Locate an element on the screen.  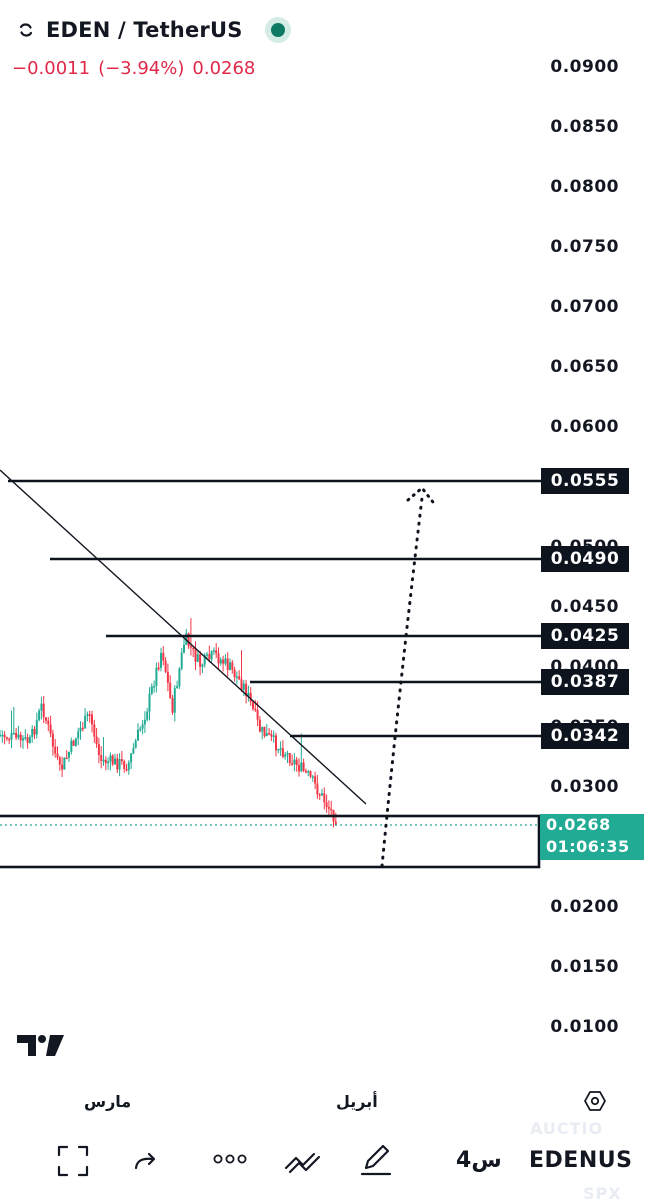
level-tag: 0.0490 is located at coordinates (585, 559).